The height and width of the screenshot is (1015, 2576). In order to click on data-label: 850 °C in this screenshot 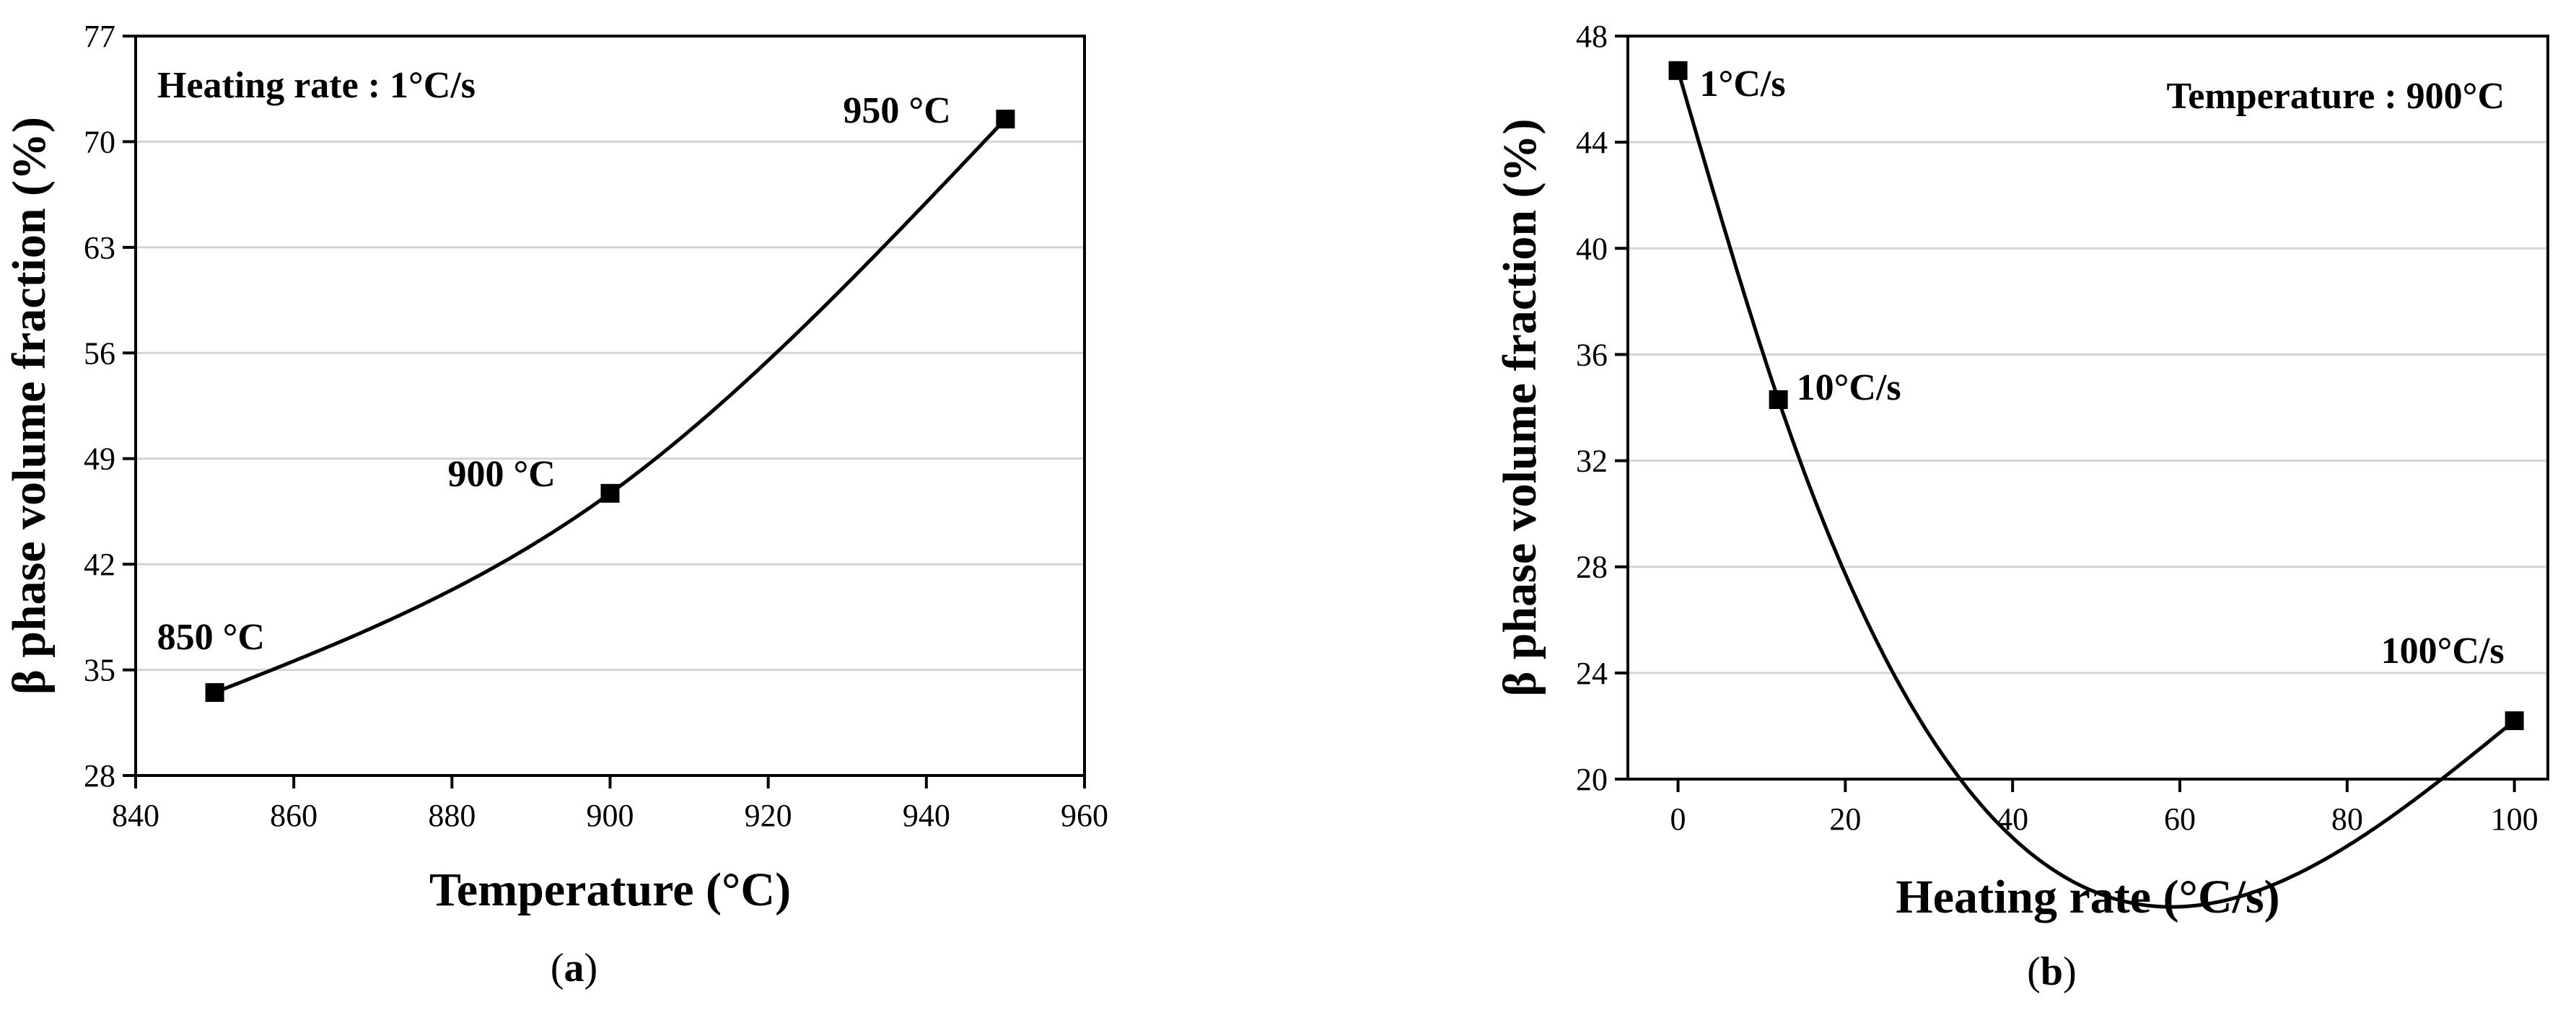, I will do `click(211, 638)`.